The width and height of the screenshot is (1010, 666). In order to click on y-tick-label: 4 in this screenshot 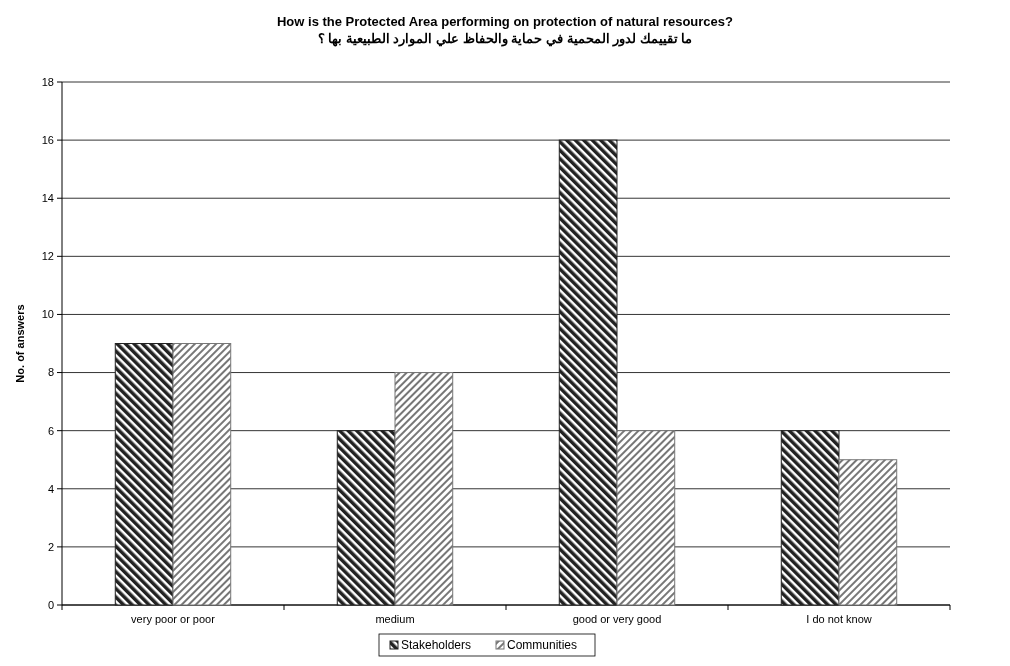, I will do `click(50, 488)`.